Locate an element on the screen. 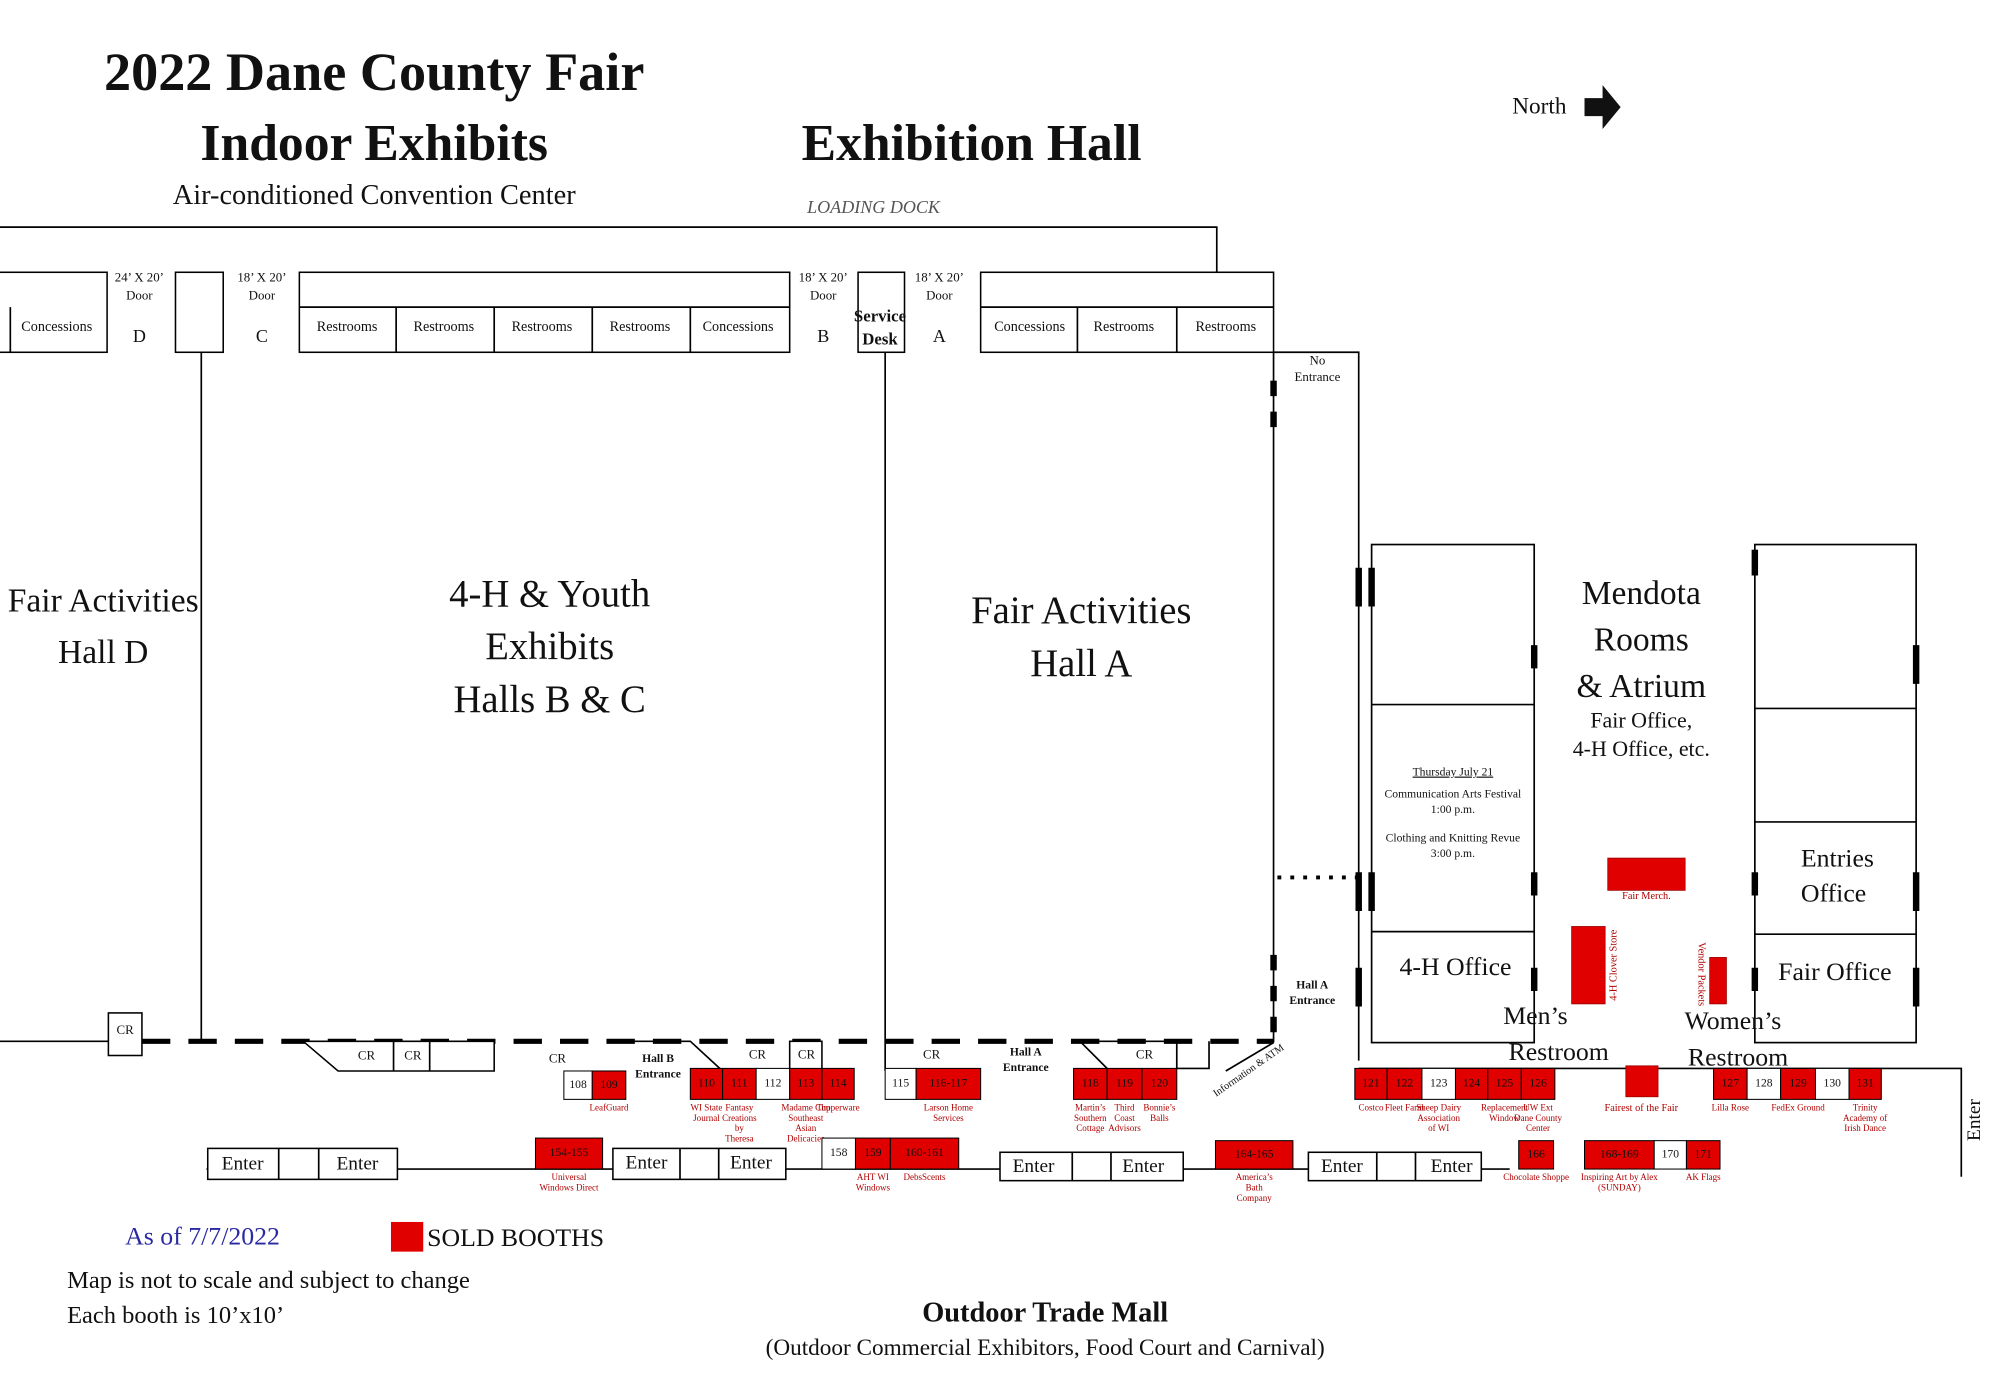  booth-name: Asian is located at coordinates (806, 1128).